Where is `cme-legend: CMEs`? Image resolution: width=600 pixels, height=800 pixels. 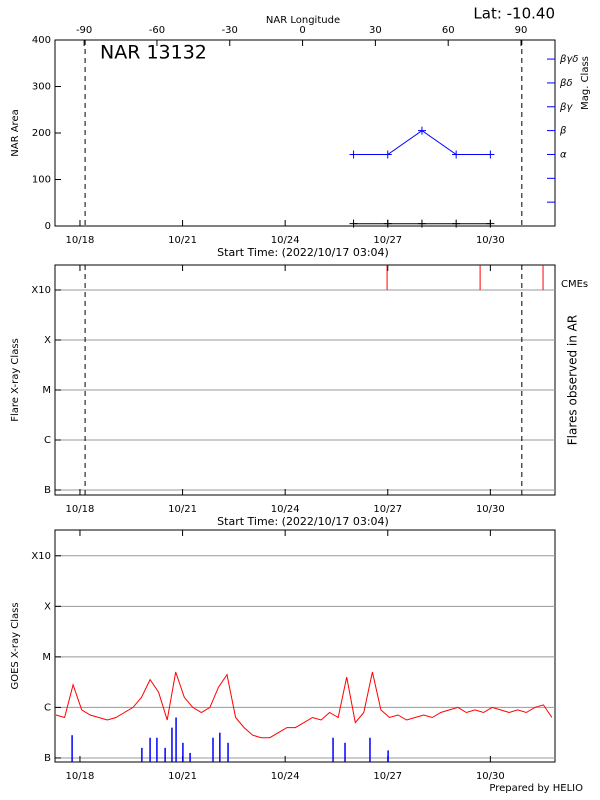
cme-legend: CMEs is located at coordinates (574, 284).